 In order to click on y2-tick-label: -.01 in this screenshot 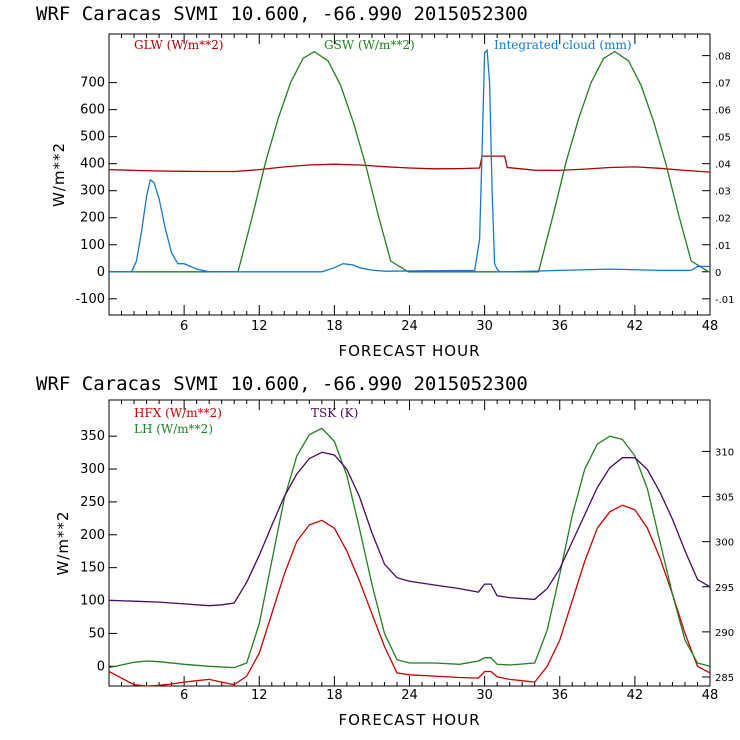, I will do `click(725, 300)`.